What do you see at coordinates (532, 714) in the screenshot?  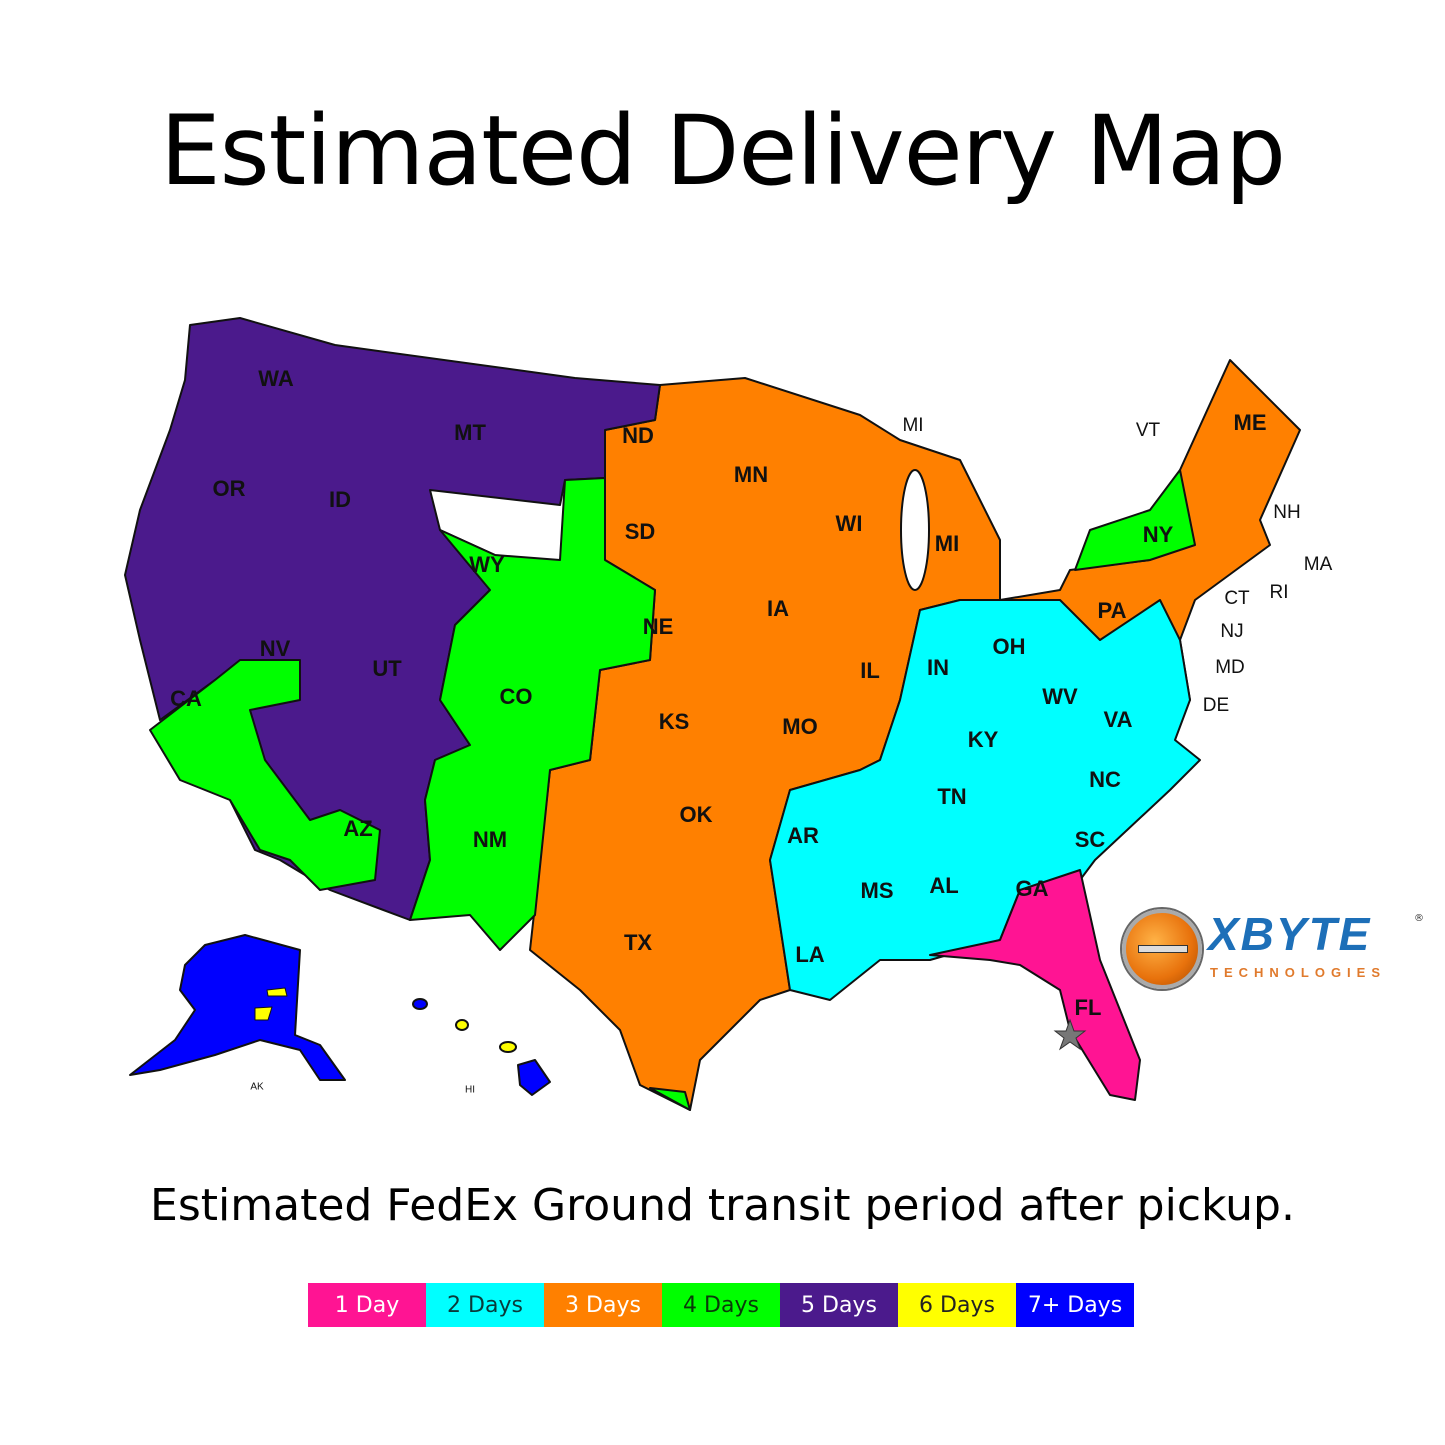 I see `zone-4-days-mountain` at bounding box center [532, 714].